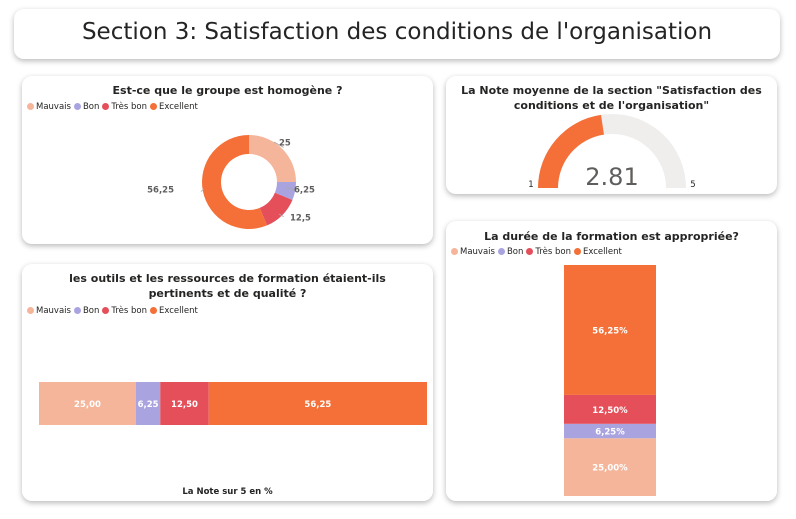 The height and width of the screenshot is (519, 796). Describe the element at coordinates (611, 236) in the screenshot. I see `duration-bar-title: La durée de la formation est appropriée?` at that location.